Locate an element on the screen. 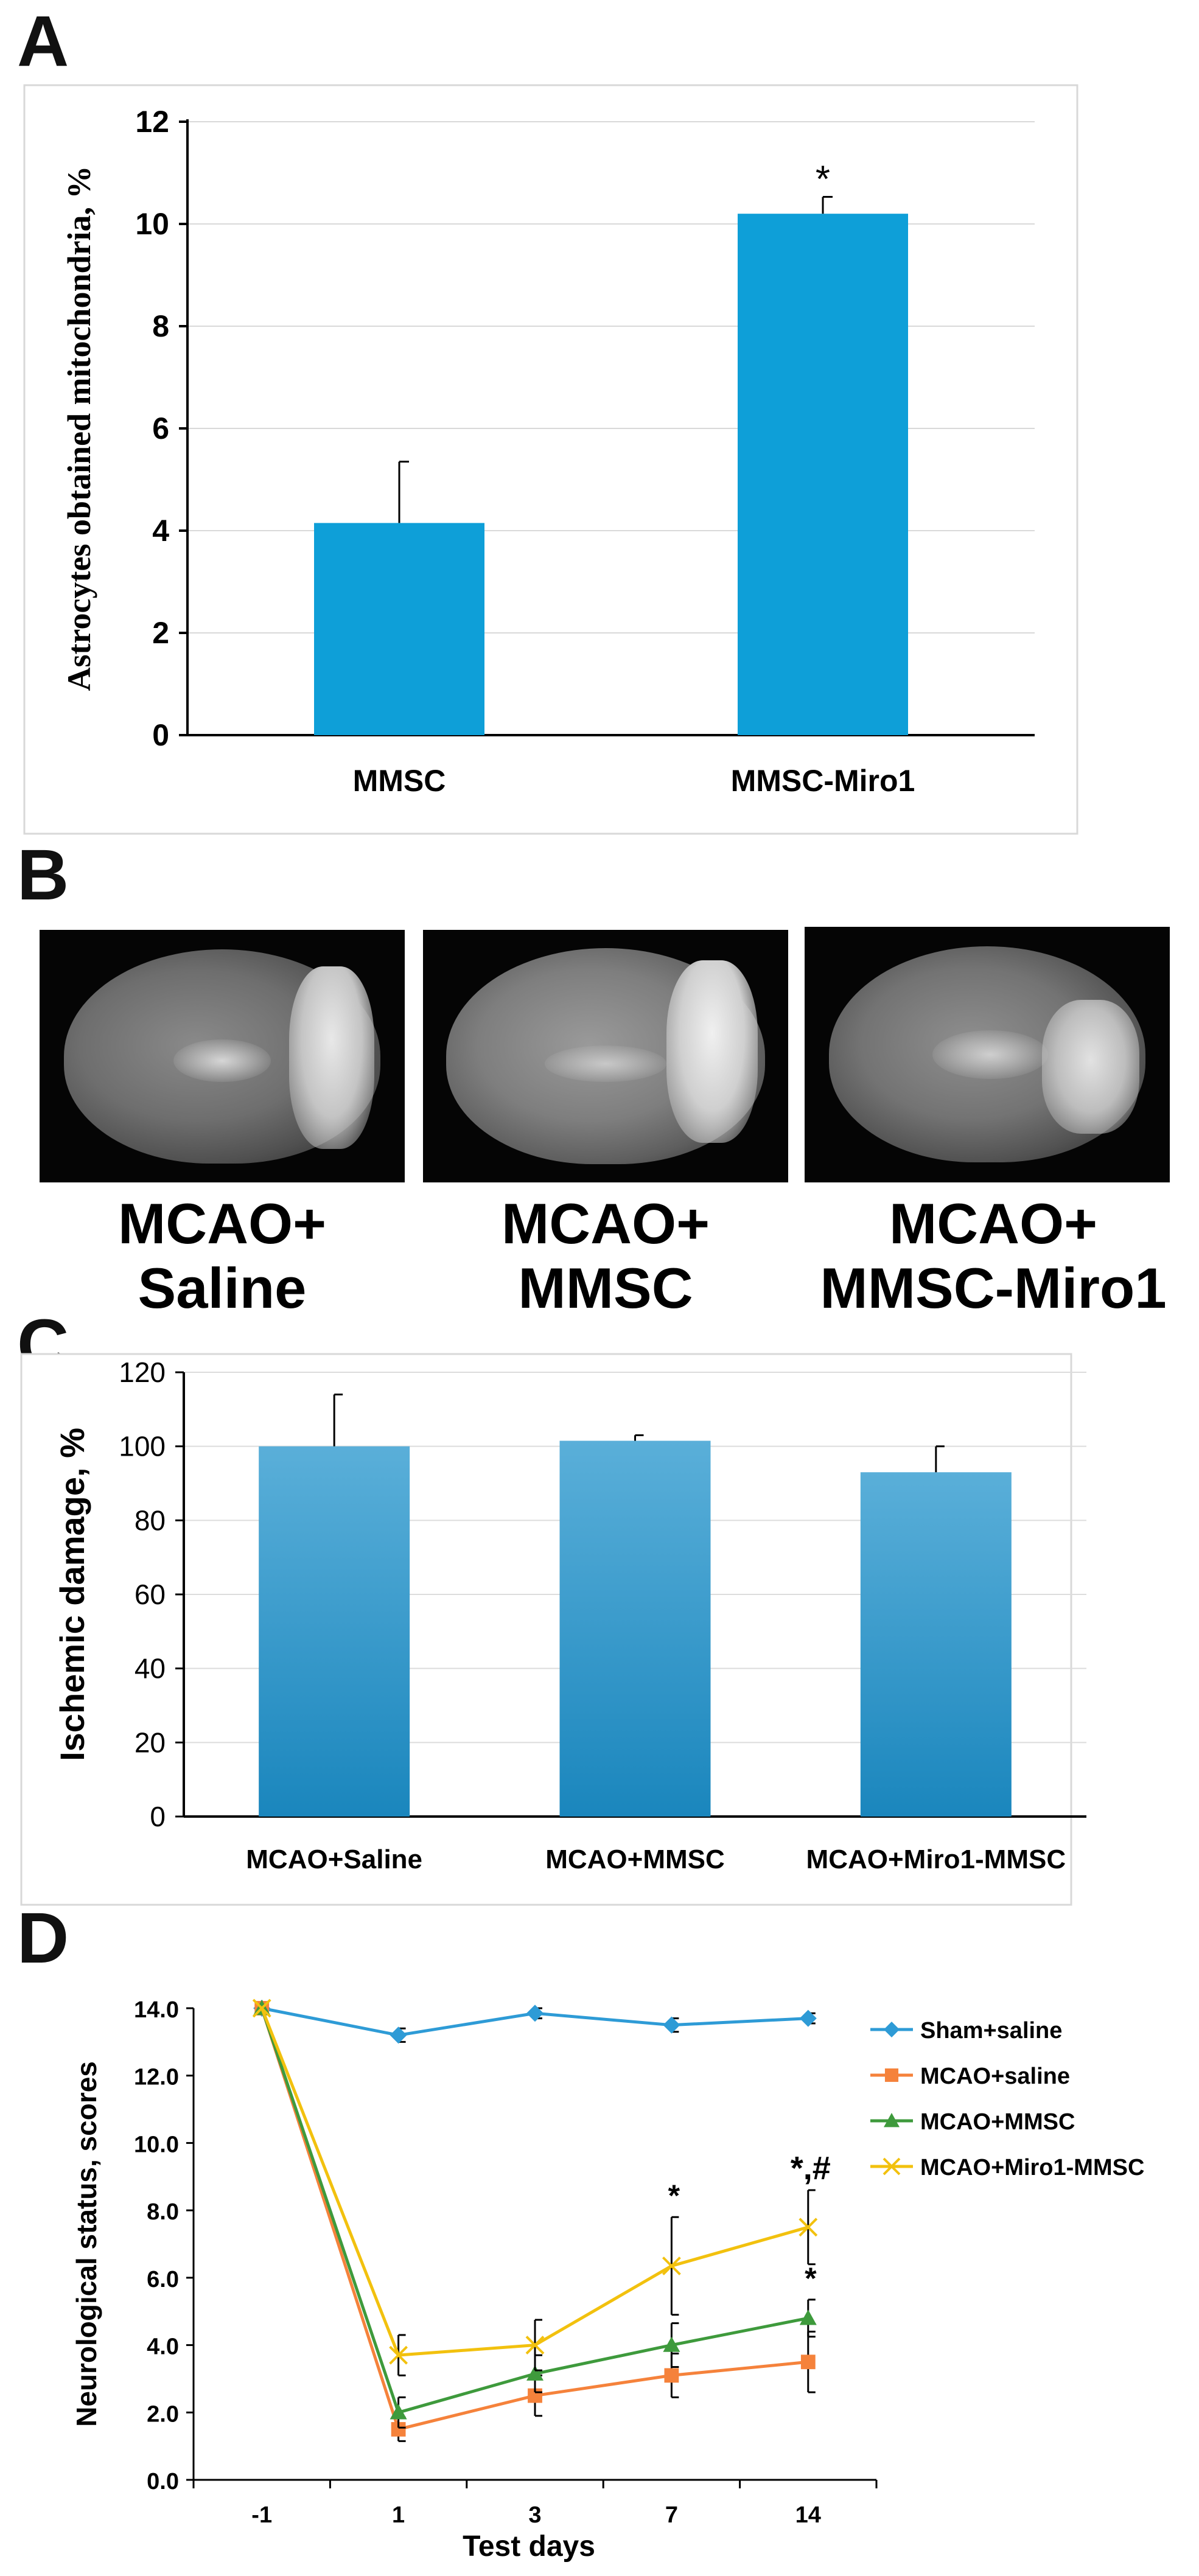 This screenshot has width=1199, height=2576. y-tick-label: 8 is located at coordinates (160, 326).